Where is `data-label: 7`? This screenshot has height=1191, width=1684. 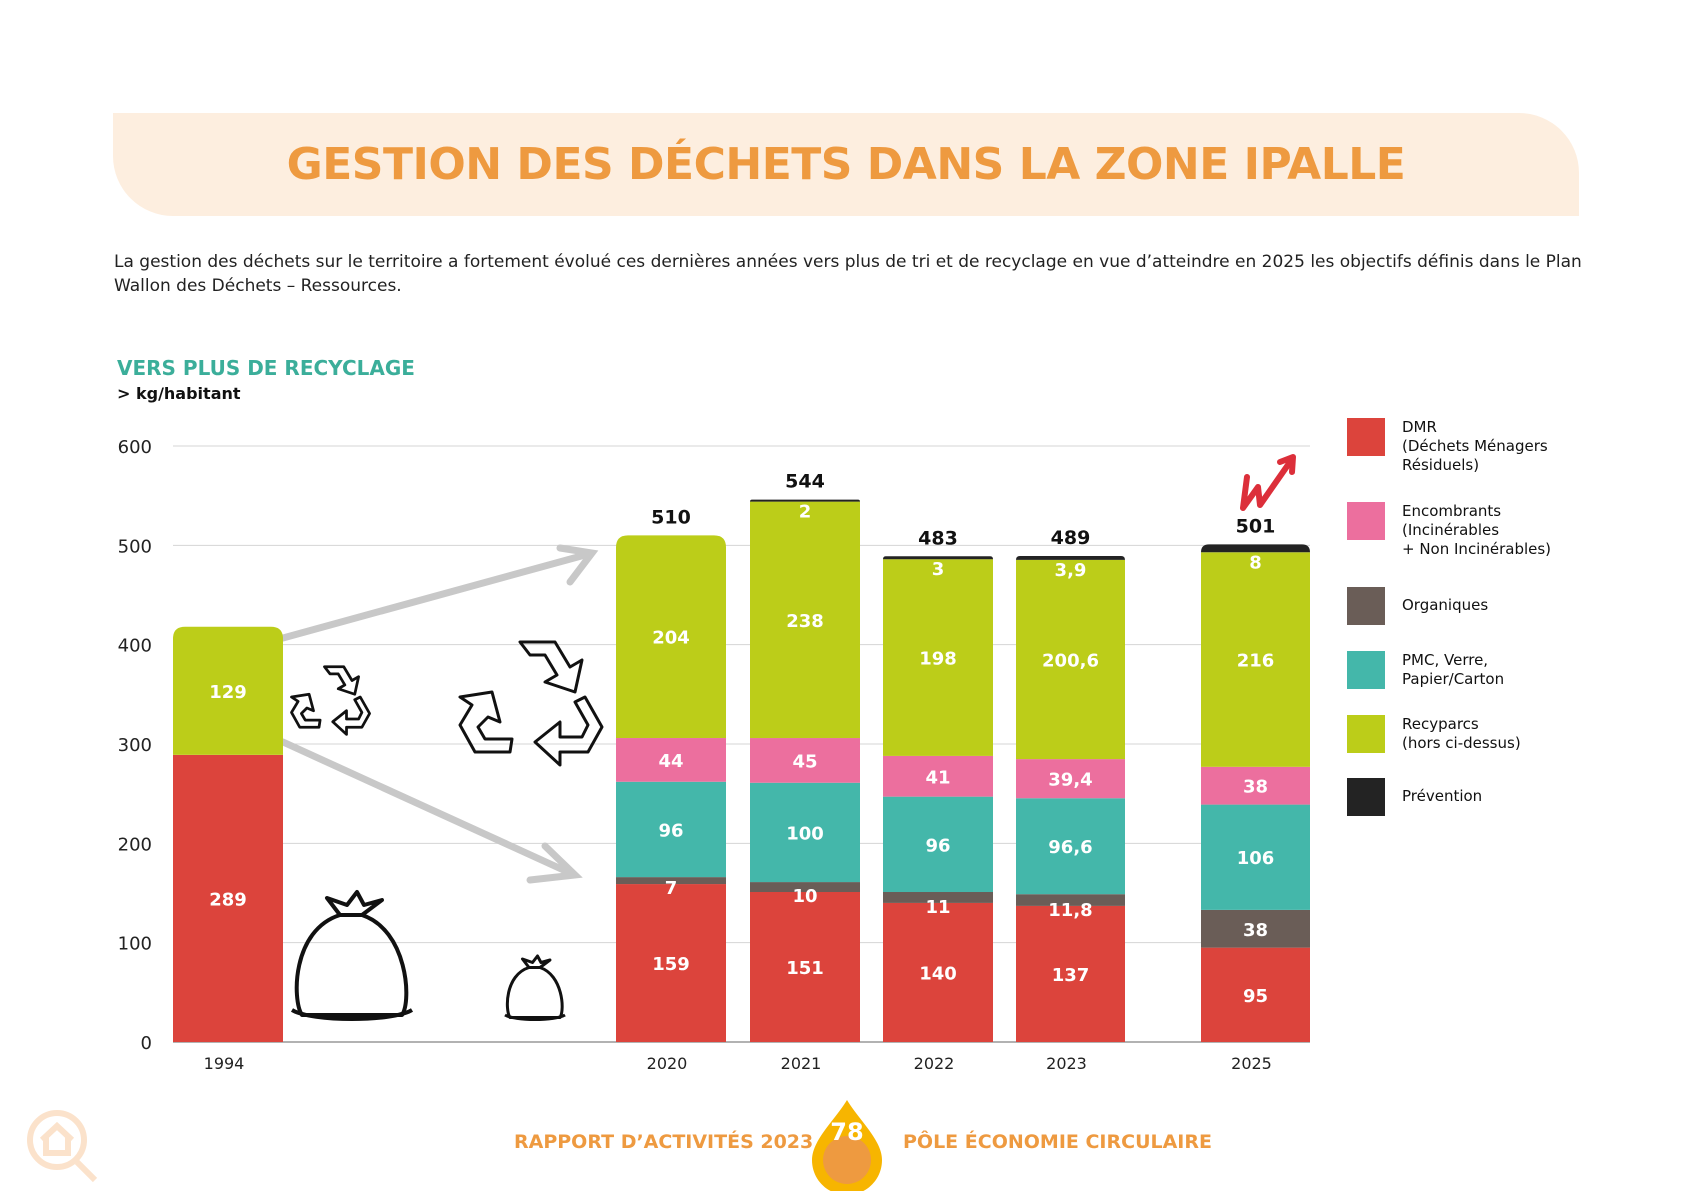 data-label: 7 is located at coordinates (671, 888).